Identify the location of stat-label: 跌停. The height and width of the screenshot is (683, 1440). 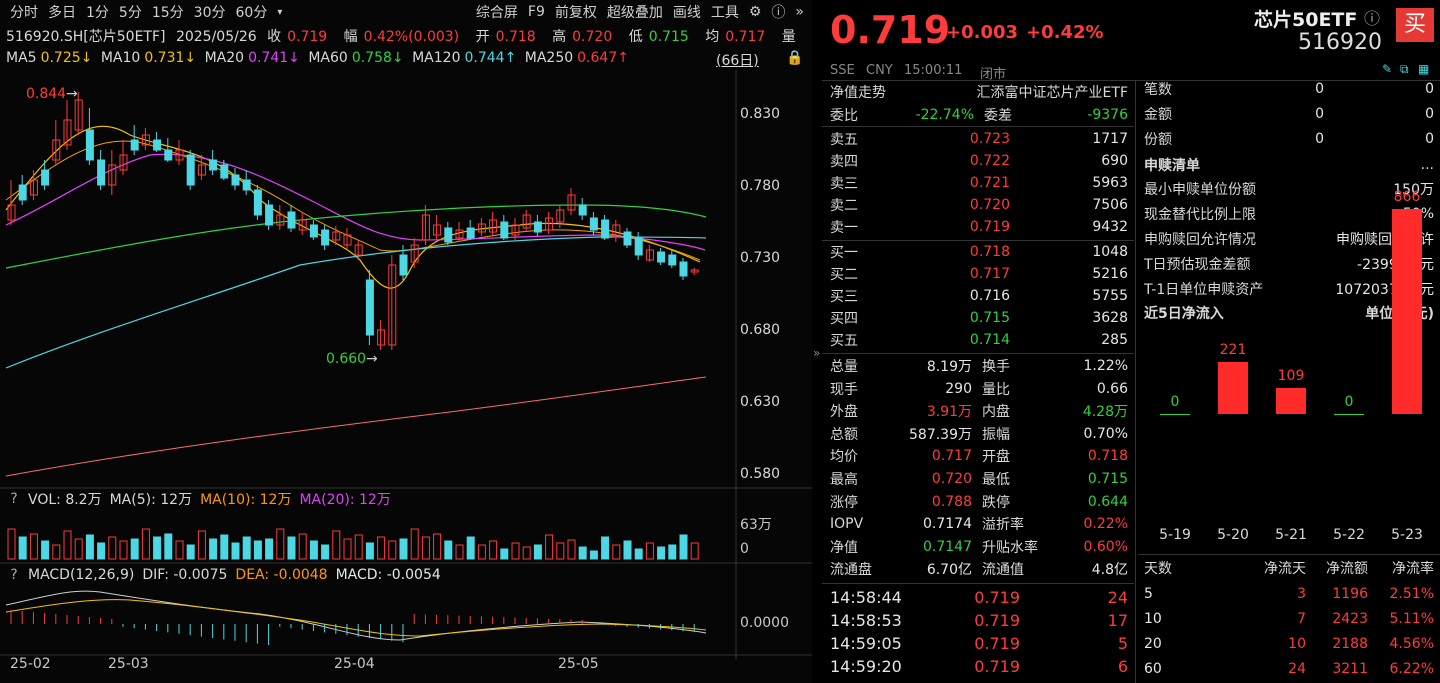
(996, 502).